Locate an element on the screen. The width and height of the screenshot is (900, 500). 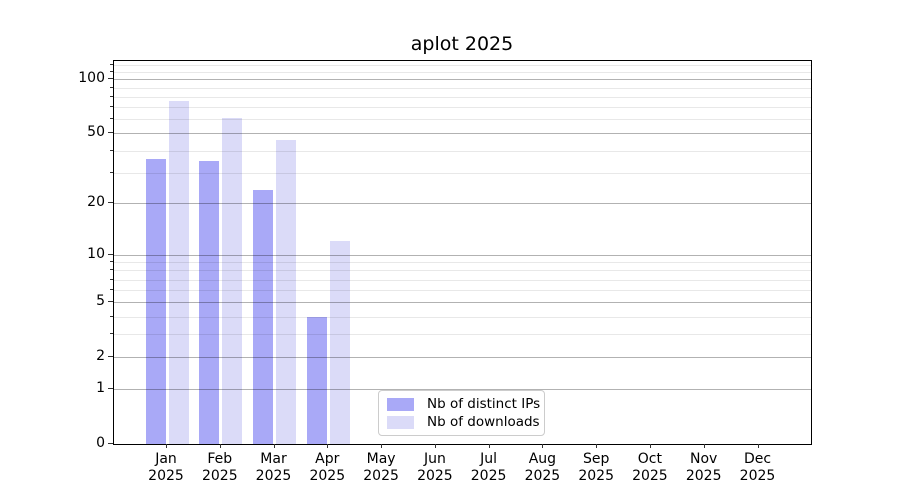
y-axis-tick-label: 50 is located at coordinates (96, 132).